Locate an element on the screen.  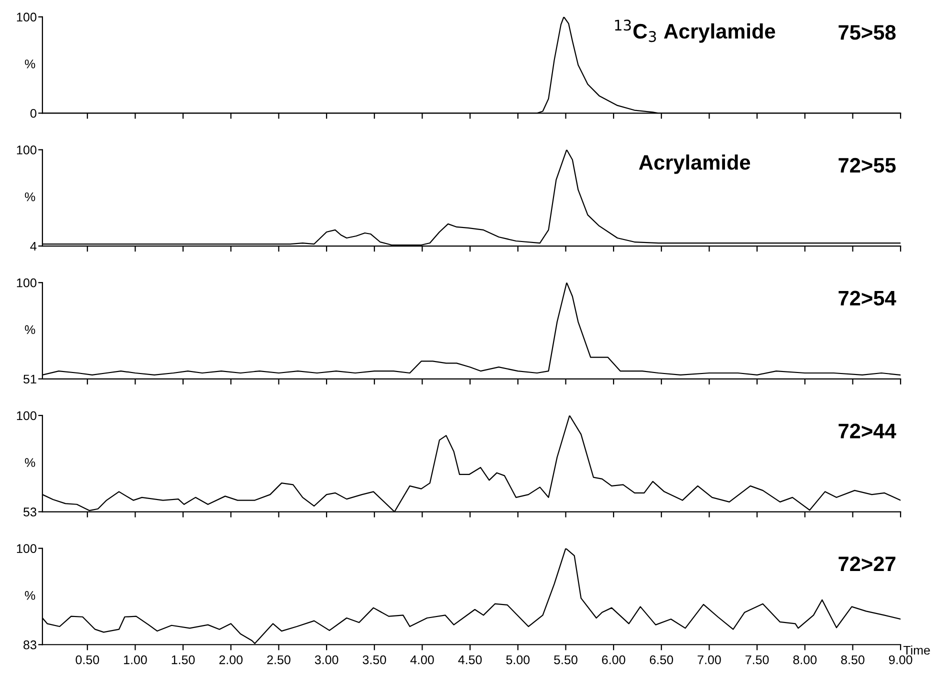
y-tick-label: 53 is located at coordinates (29, 512).